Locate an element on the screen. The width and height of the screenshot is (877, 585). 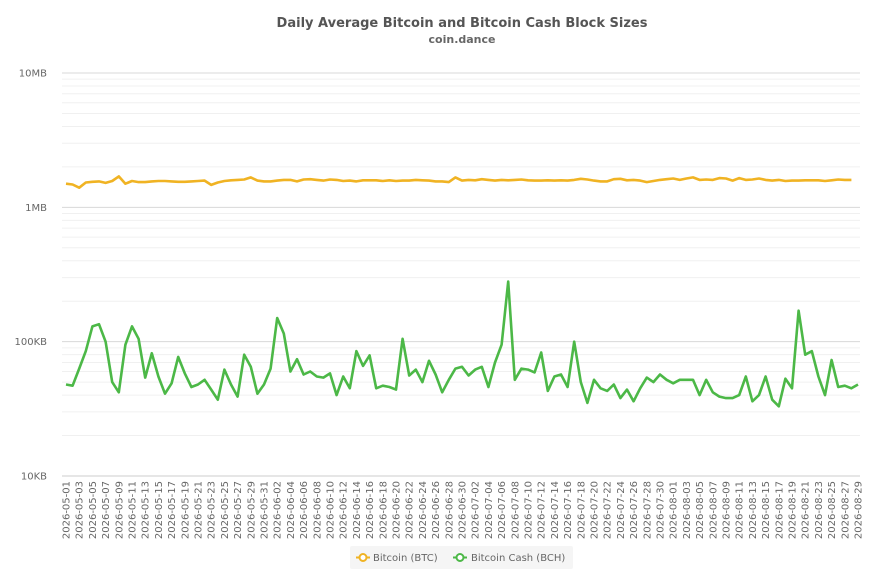
x-tick-label: 2026-06-14 is located at coordinates (357, 510).